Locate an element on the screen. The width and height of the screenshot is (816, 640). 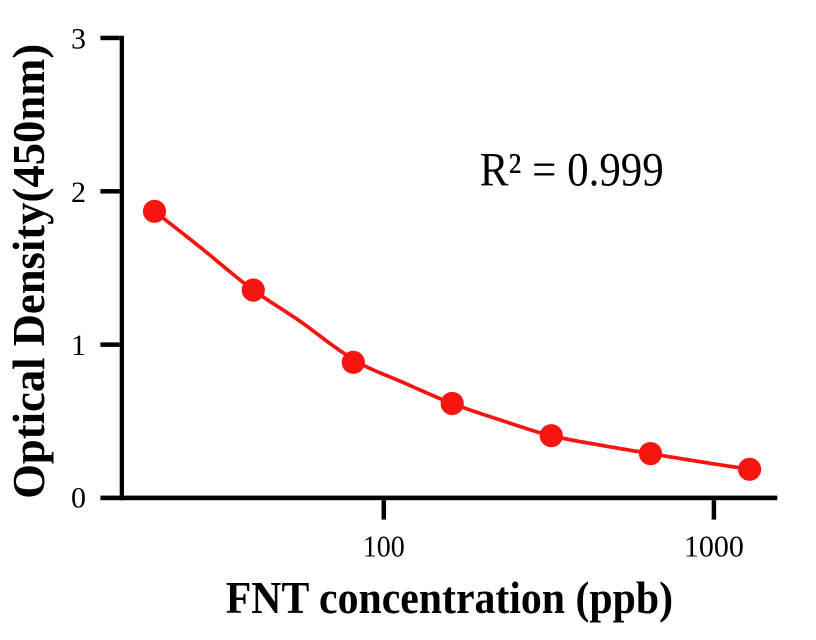
svg-text: 0 is located at coordinates (78, 498).